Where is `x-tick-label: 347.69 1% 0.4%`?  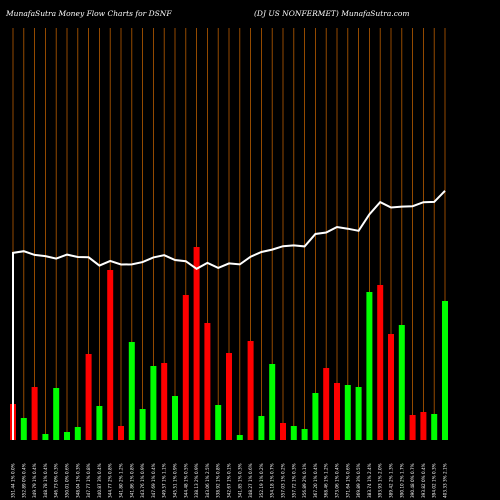
x-tick-label: 347.69 1% 0.4% is located at coordinates (153, 480).